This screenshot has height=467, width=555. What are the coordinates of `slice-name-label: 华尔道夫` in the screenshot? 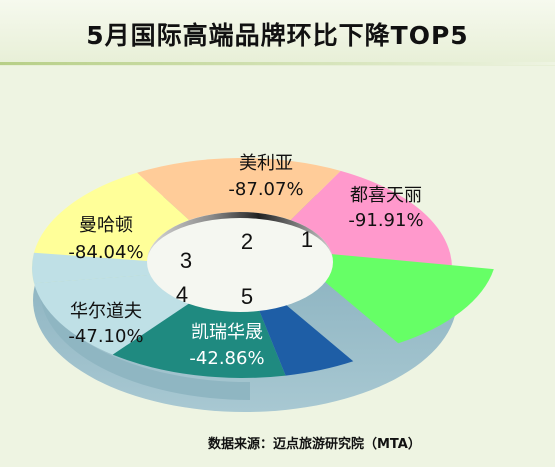 It's located at (106, 311).